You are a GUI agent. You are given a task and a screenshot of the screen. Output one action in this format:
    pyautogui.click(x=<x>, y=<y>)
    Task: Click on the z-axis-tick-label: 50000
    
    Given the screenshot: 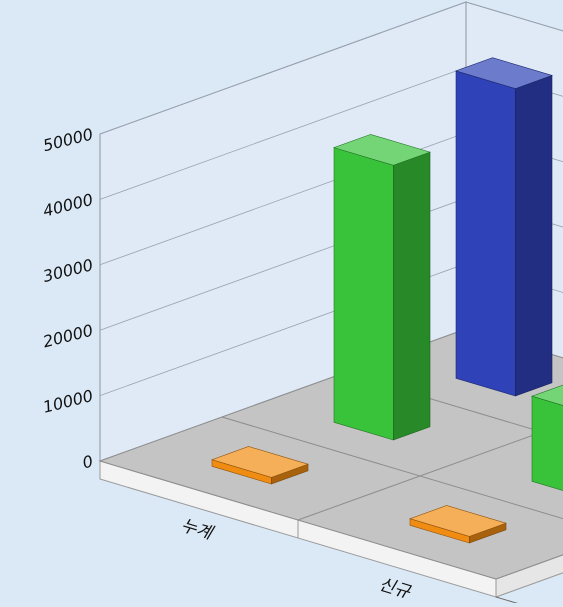 What is the action you would take?
    pyautogui.click(x=68, y=139)
    